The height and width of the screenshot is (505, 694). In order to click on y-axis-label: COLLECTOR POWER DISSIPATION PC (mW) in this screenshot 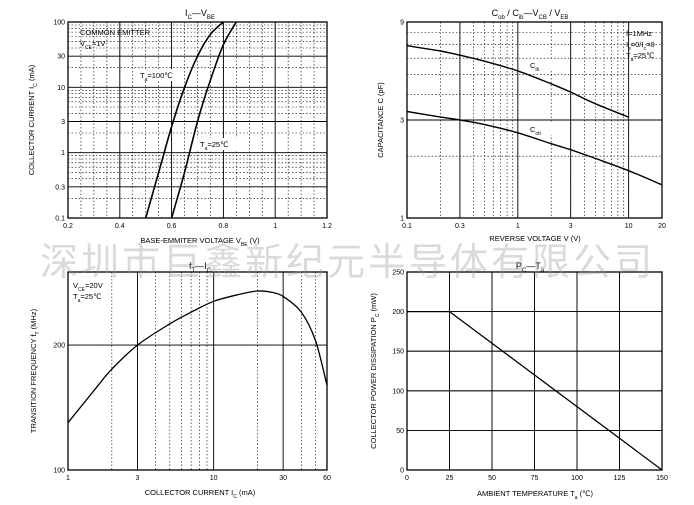, I will do `click(375, 371)`.